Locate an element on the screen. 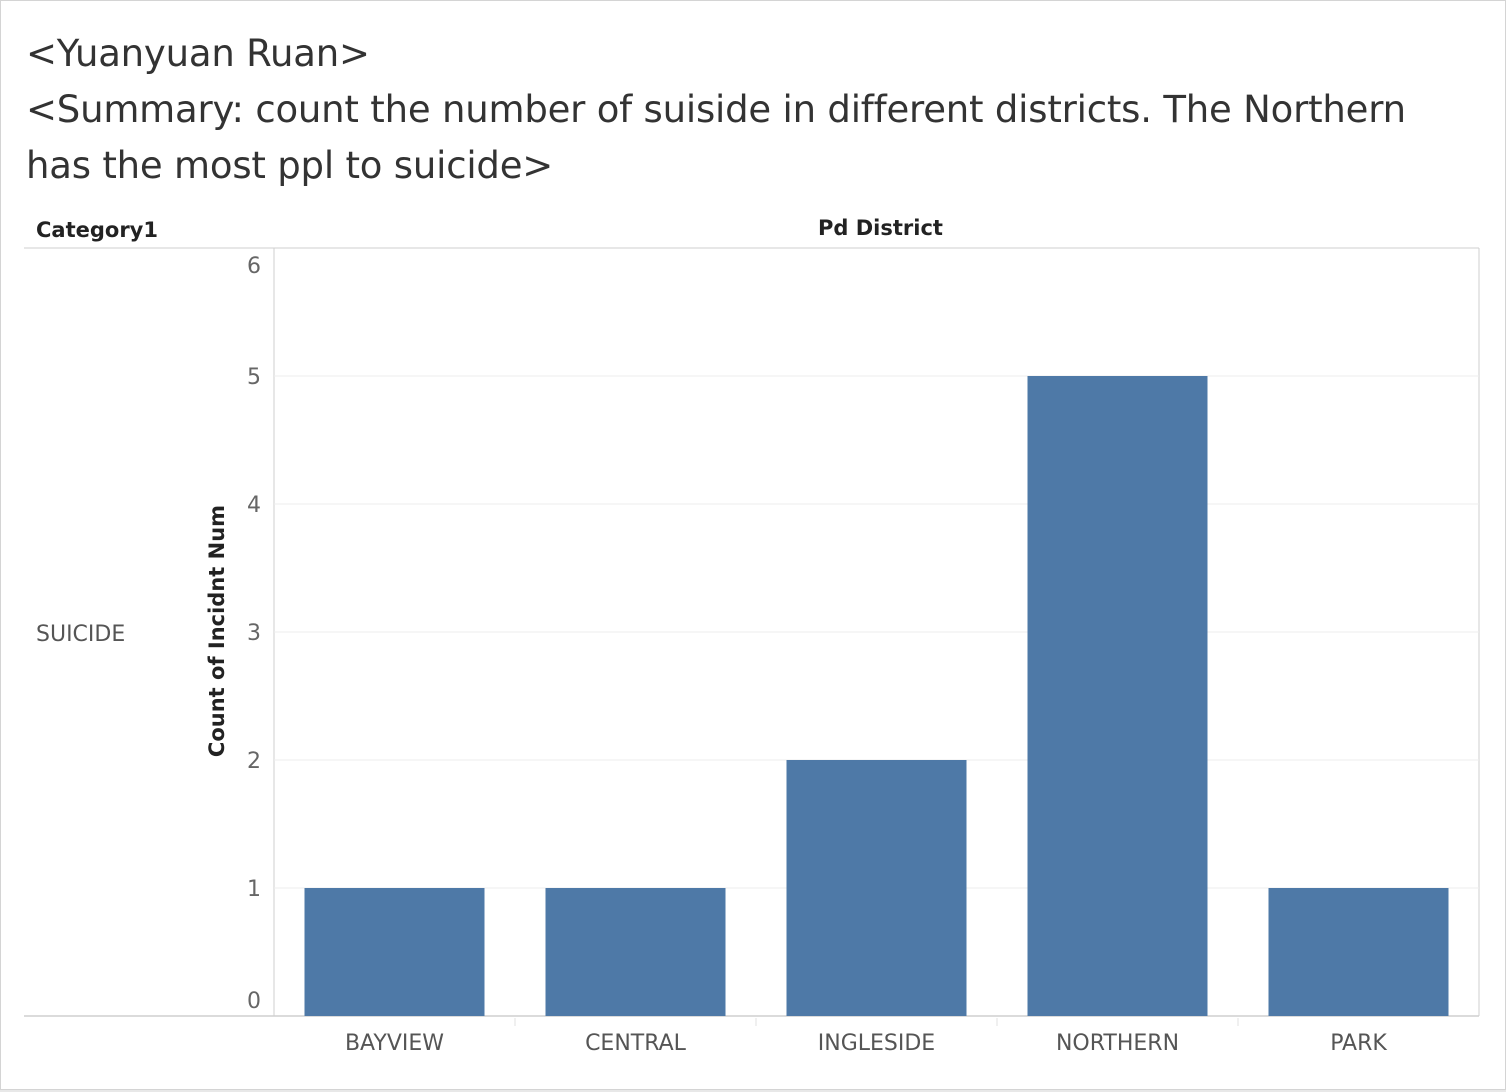  y-tick-label: 1 is located at coordinates (254, 889).